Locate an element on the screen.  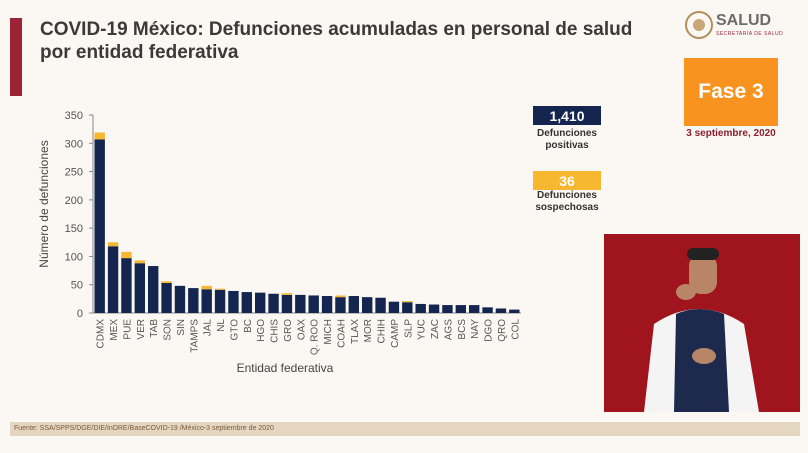
x-tick-label: Q. ROO is located at coordinates (315, 337).